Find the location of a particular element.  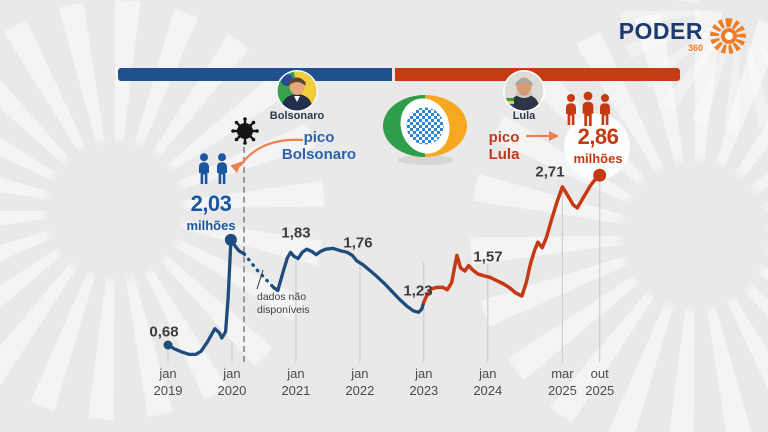

peak-bolsonaro-unit: milhões is located at coordinates (211, 225).